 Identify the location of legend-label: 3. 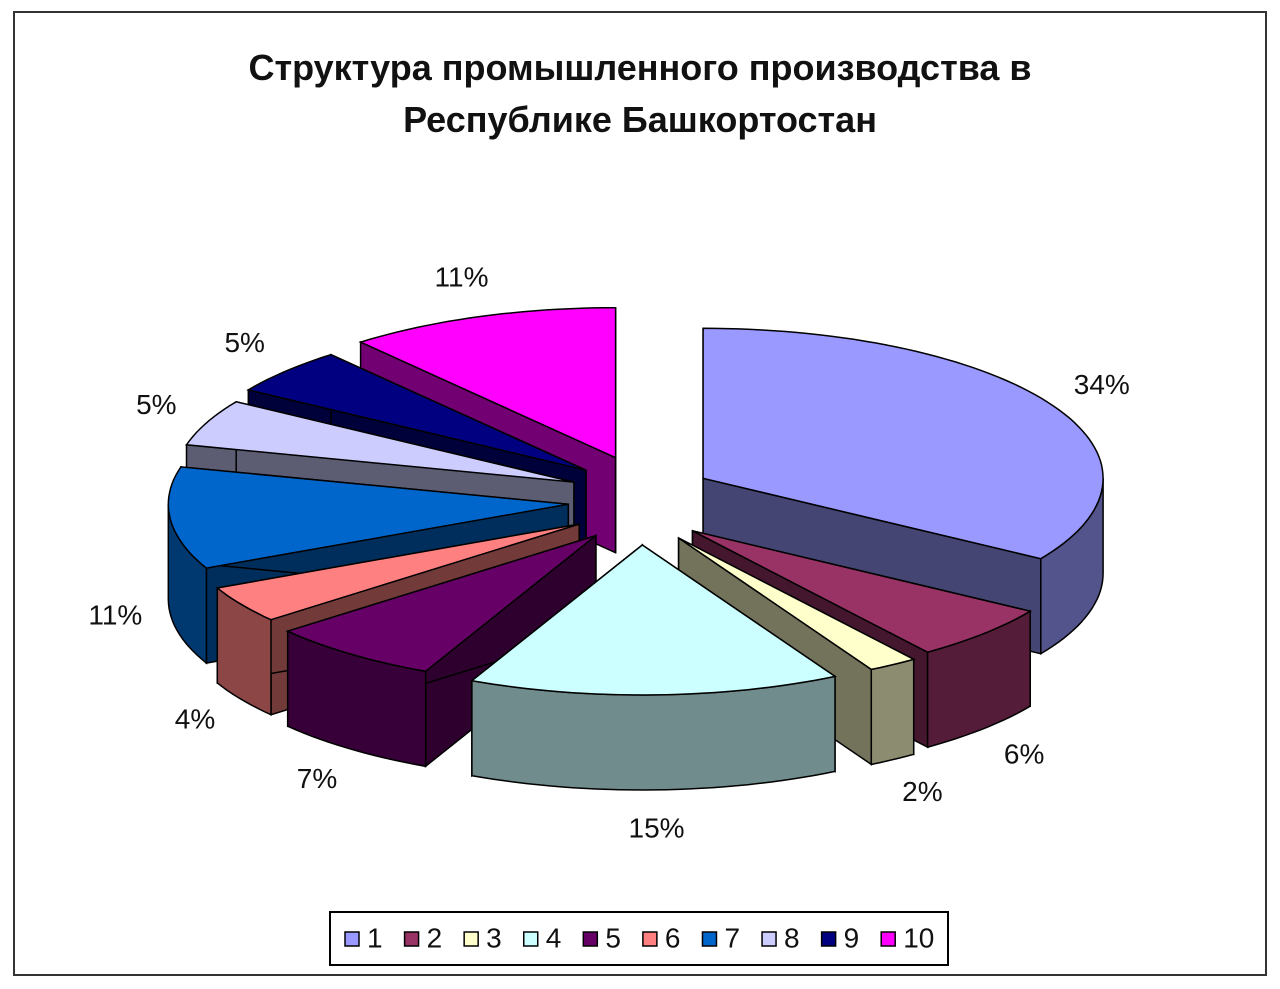
(494, 937).